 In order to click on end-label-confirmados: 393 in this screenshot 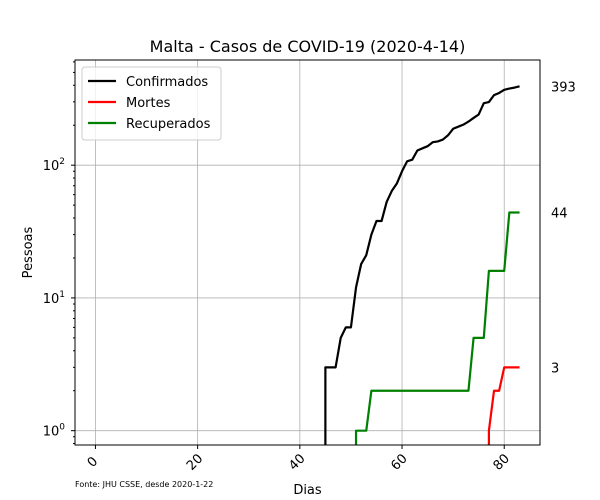, I will do `click(563, 87)`.